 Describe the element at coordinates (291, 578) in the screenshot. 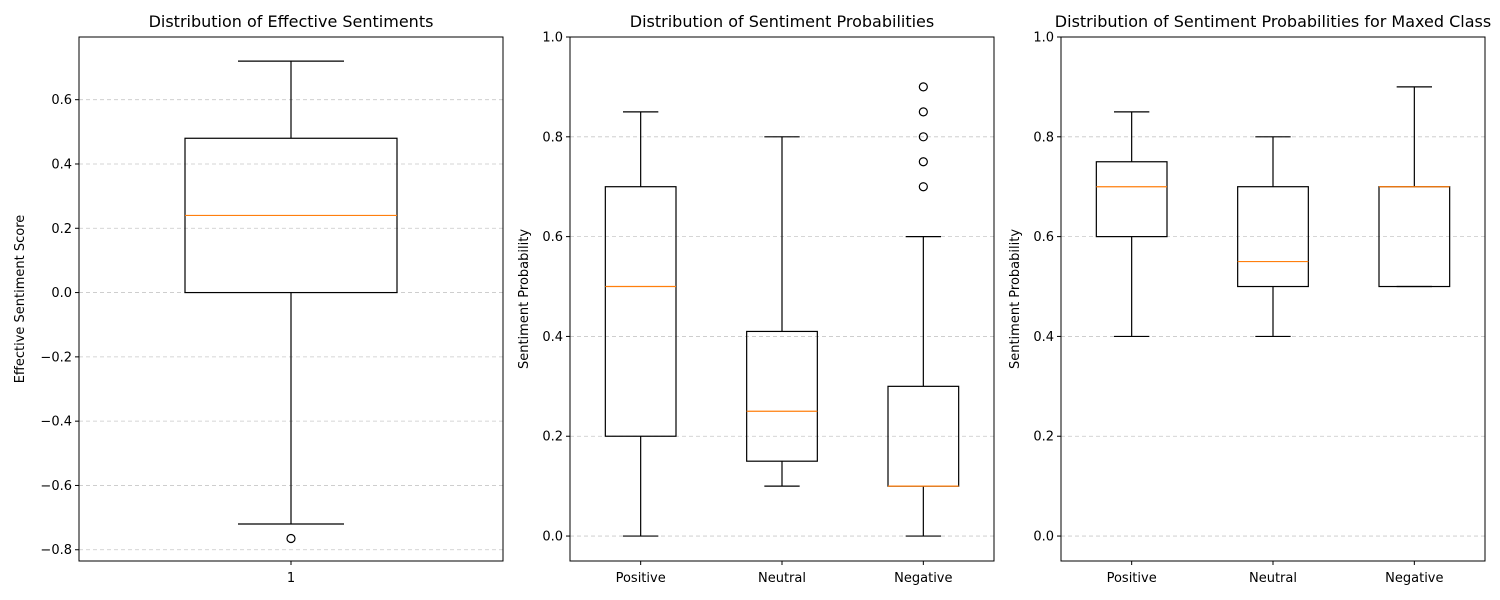

I see `x-tick-label: 1` at that location.